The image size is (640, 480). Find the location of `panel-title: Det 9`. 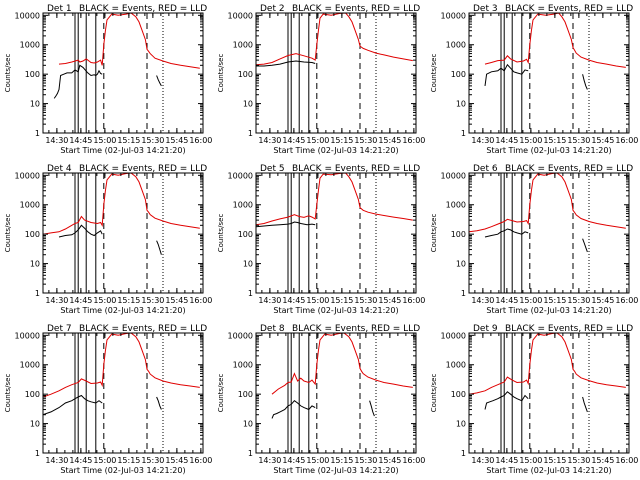

panel-title: Det 9 is located at coordinates (485, 329).